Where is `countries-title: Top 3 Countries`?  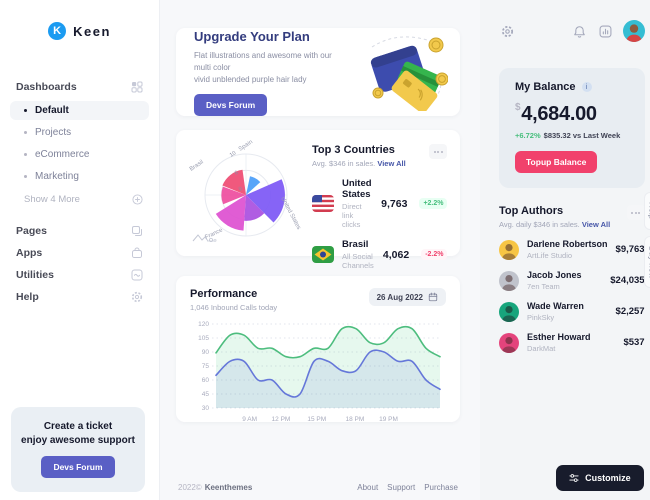
countries-title: Top 3 Countries is located at coordinates (353, 150).